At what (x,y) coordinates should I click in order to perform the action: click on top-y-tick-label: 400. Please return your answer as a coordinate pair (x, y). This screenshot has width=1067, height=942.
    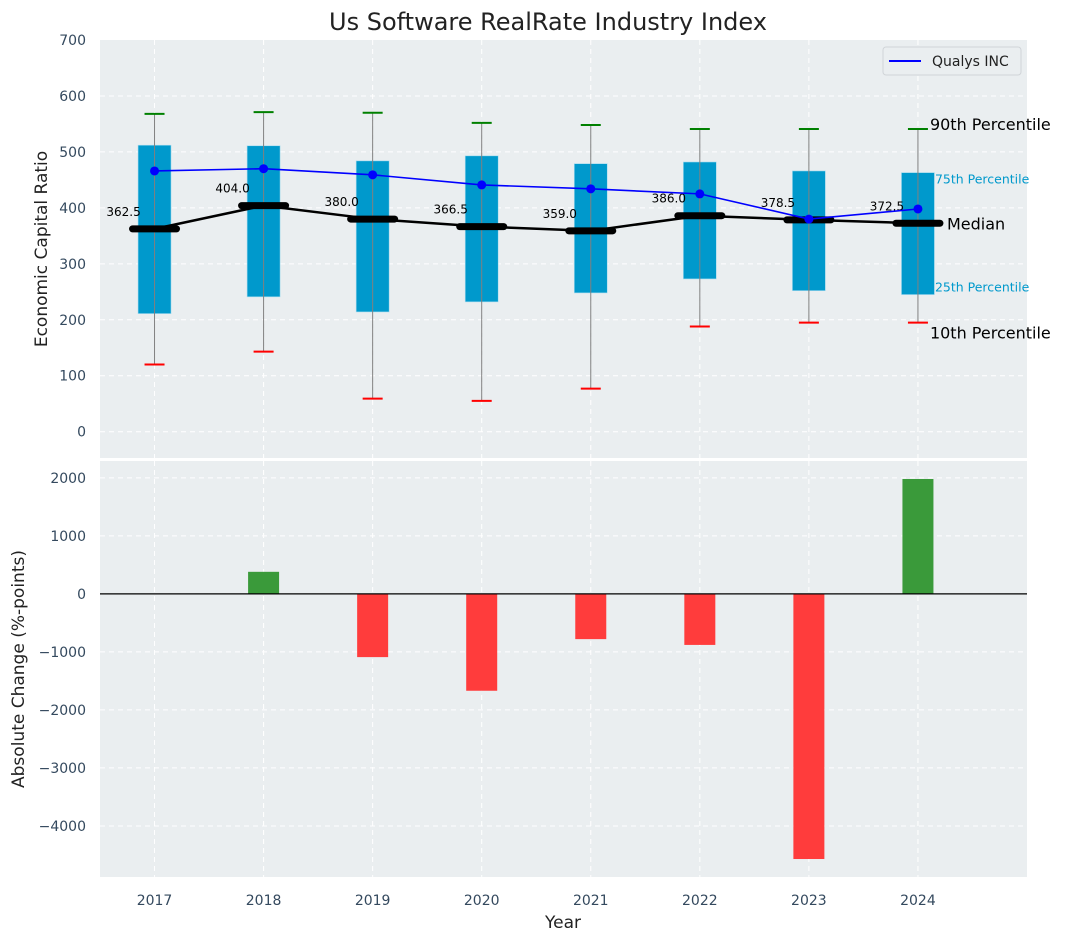
    Looking at the image, I should click on (72, 209).